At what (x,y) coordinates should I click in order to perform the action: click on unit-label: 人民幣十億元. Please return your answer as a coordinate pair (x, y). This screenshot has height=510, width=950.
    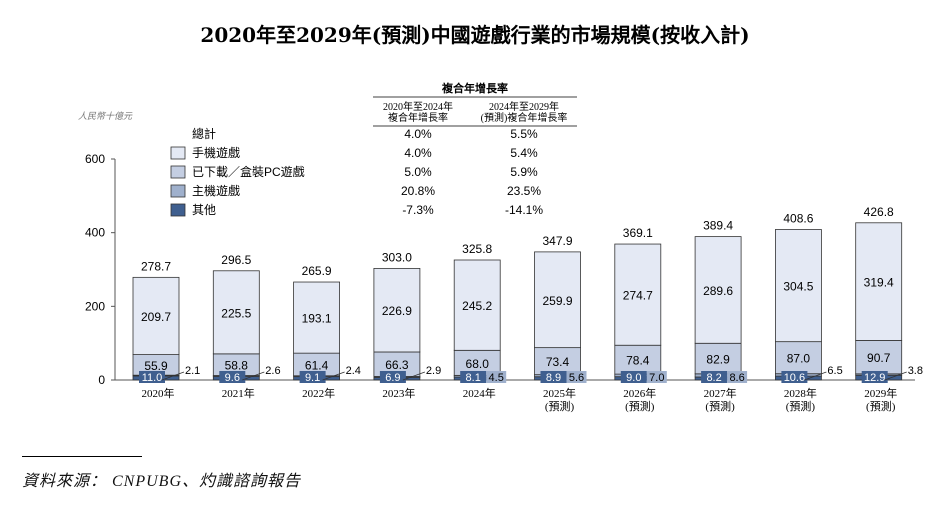
    Looking at the image, I should click on (105, 116).